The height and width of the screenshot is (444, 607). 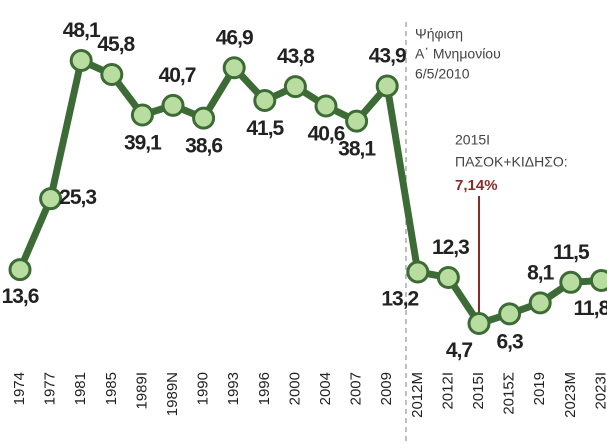 I want to click on x-tick-label: 1993, so click(x=233, y=388).